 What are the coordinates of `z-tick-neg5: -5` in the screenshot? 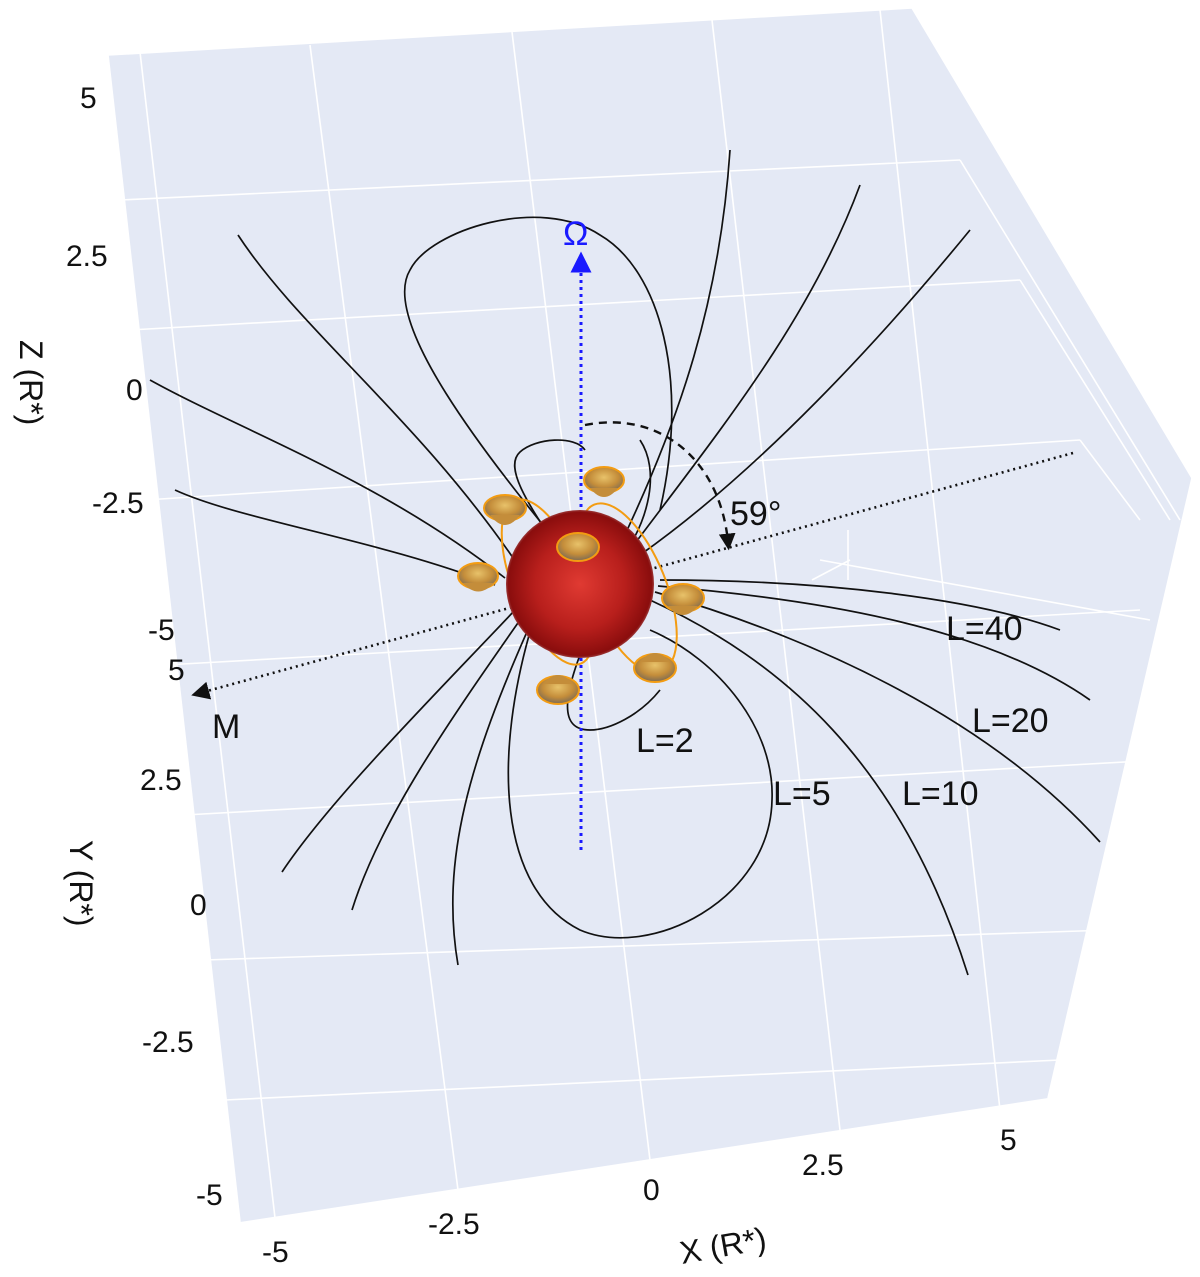 It's located at (161, 630).